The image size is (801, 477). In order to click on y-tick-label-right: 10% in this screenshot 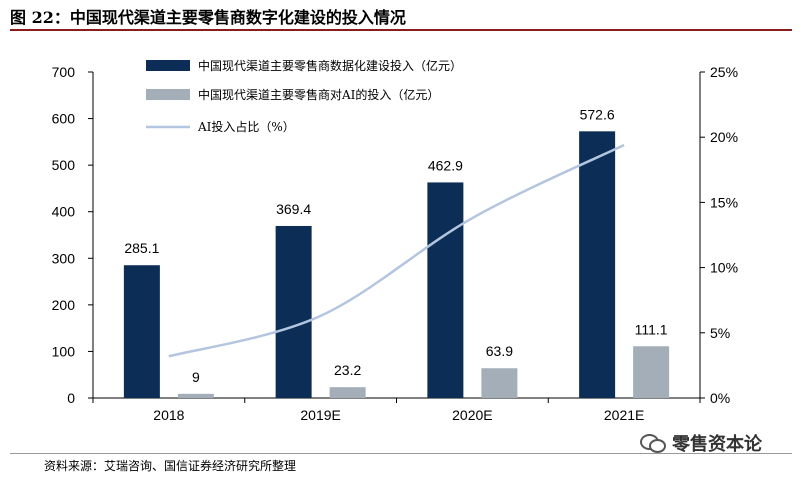, I will do `click(724, 268)`.